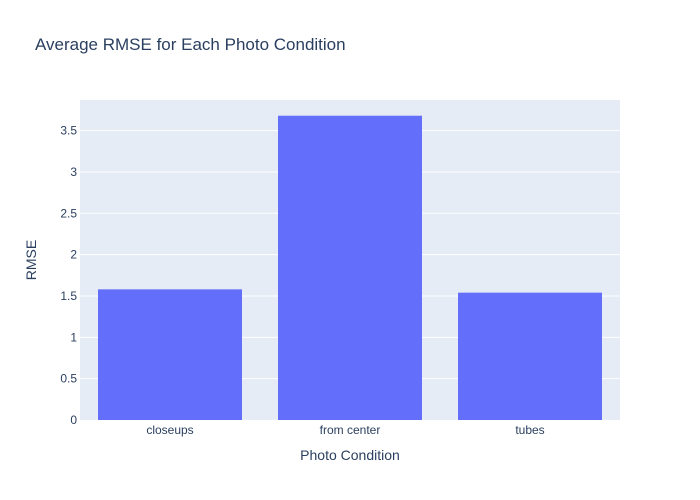 This screenshot has width=700, height=500. What do you see at coordinates (169, 430) in the screenshot?
I see `x-tick-label: closeups` at bounding box center [169, 430].